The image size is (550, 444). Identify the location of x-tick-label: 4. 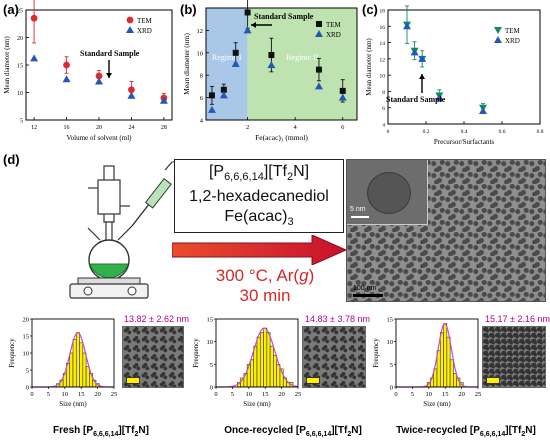
(296, 127).